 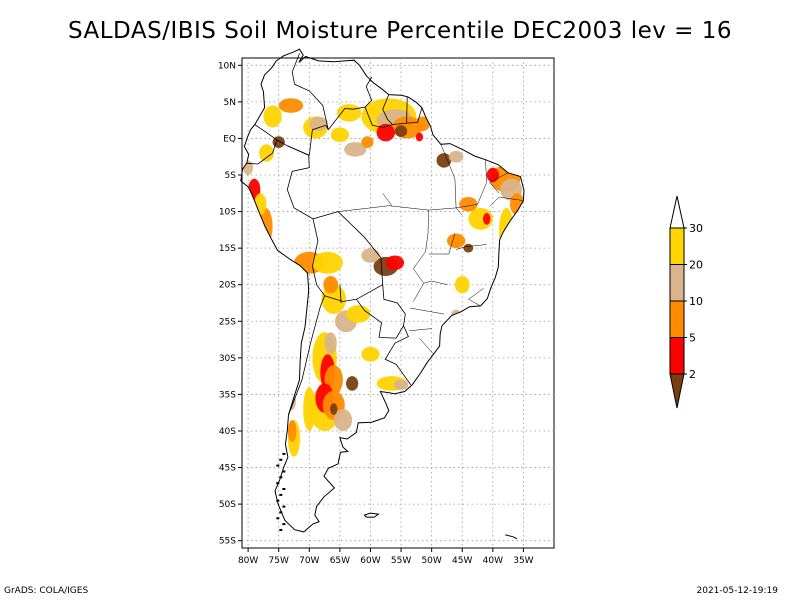 I want to click on y-tick-label: 15S, so click(x=227, y=249).